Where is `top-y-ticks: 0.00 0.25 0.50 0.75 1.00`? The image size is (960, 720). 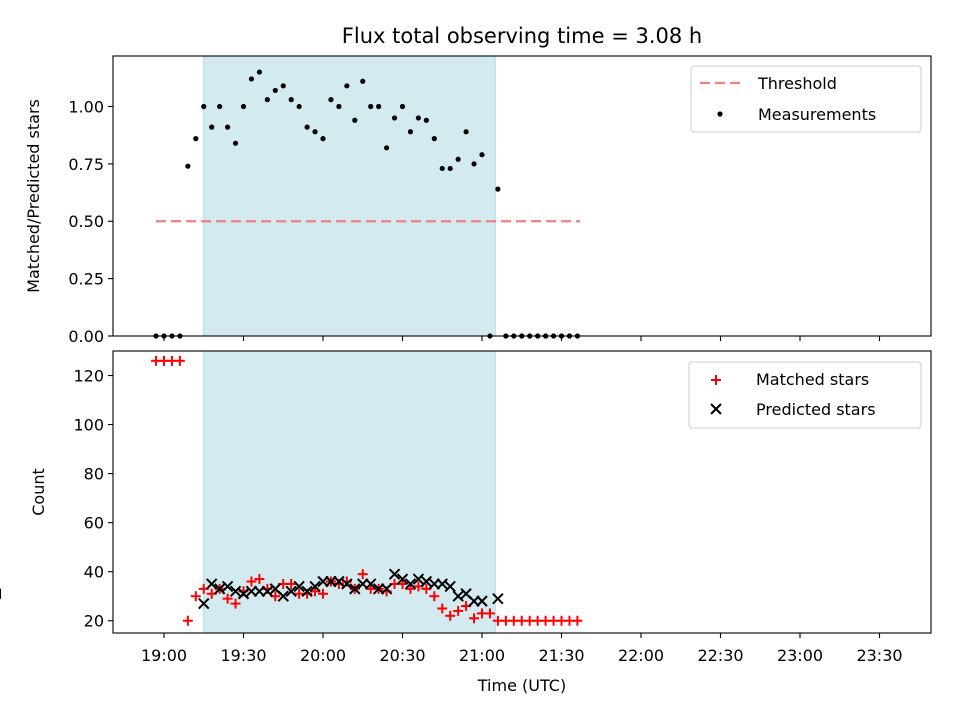
top-y-ticks: 0.00 0.25 0.50 0.75 1.00 is located at coordinates (90, 221).